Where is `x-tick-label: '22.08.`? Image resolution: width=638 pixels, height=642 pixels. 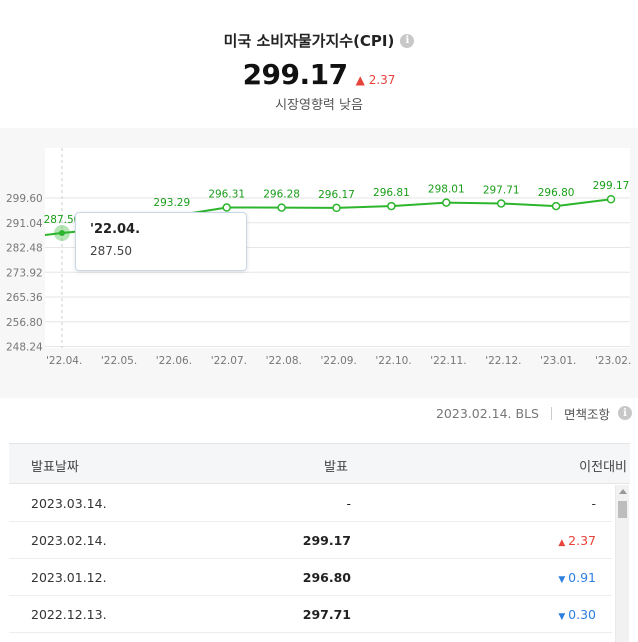
x-tick-label: '22.08. is located at coordinates (284, 361).